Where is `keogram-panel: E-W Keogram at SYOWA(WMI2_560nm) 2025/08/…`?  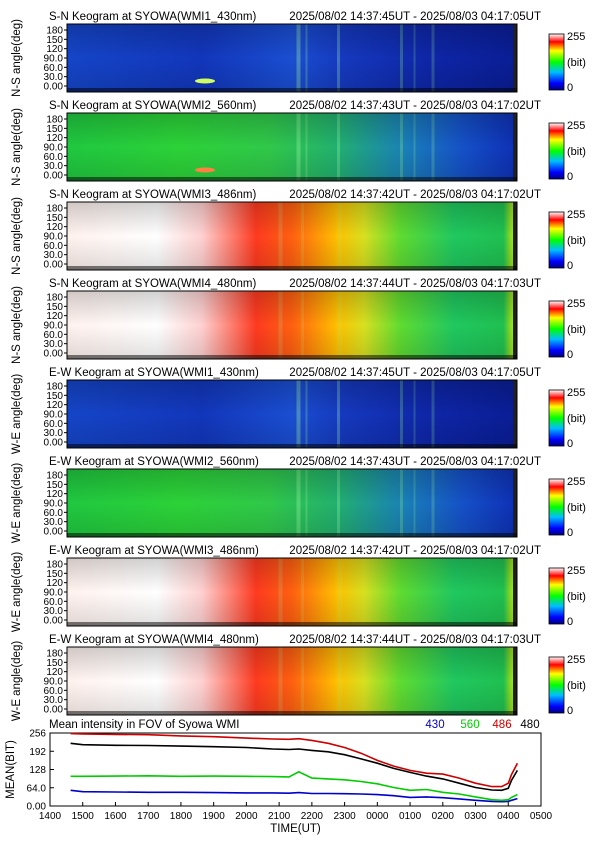 keogram-panel: E-W Keogram at SYOWA(WMI2_560nm) 2025/08/… is located at coordinates (298, 499).